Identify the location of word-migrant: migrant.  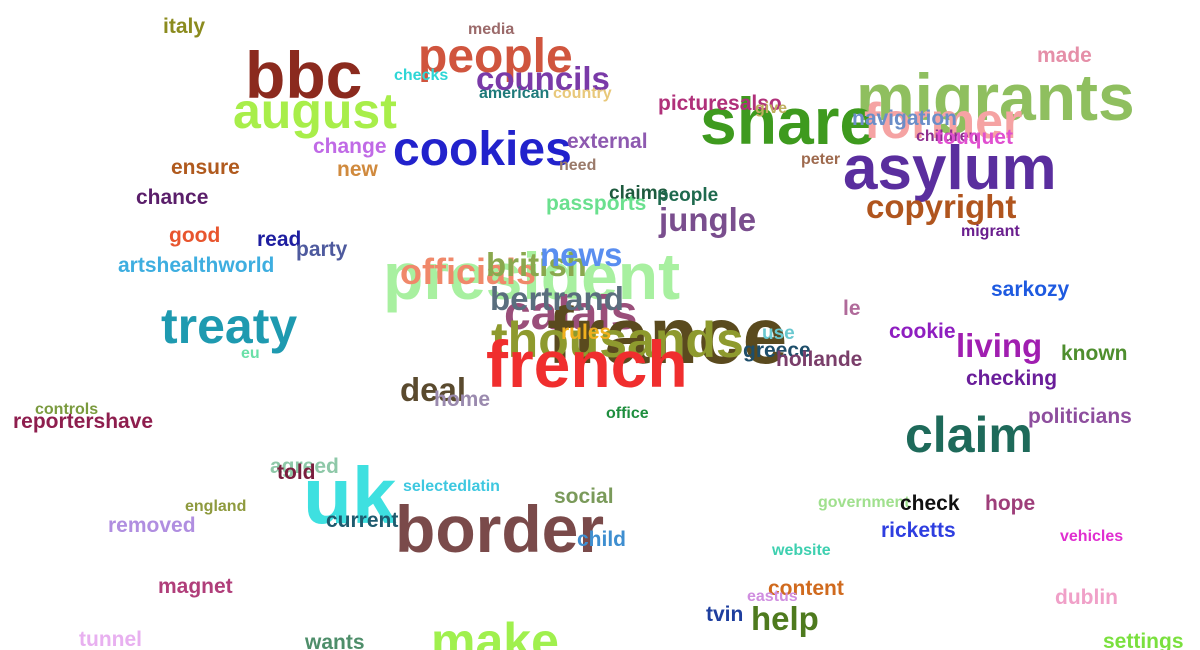
(990, 231).